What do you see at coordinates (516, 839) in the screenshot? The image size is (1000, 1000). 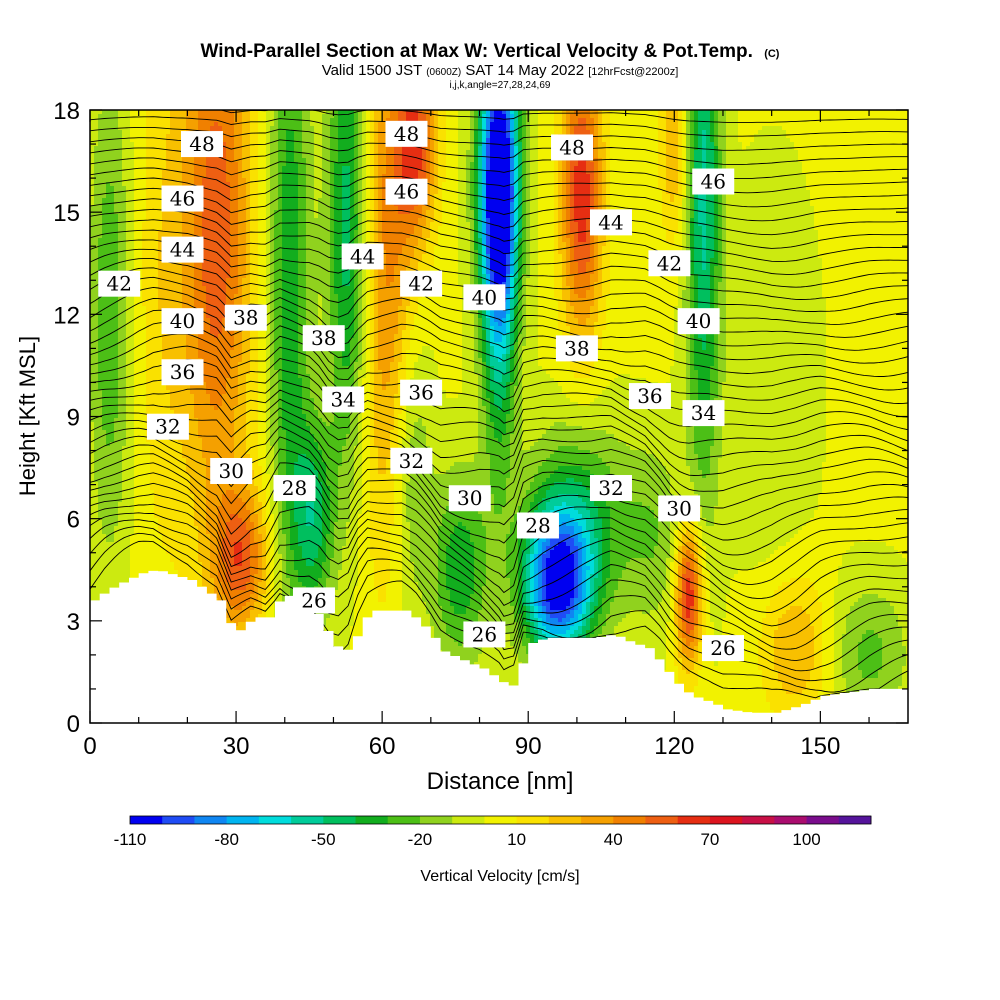 I see `colorbar-tick-label: 10` at bounding box center [516, 839].